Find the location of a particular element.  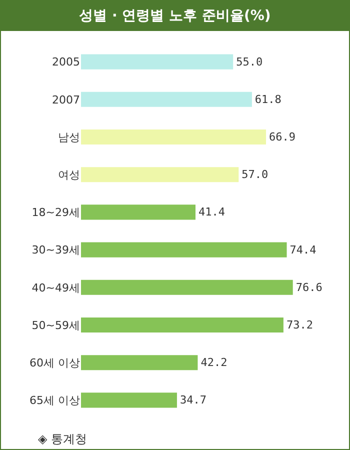

y-tick-label: 2005 is located at coordinates (66, 62).